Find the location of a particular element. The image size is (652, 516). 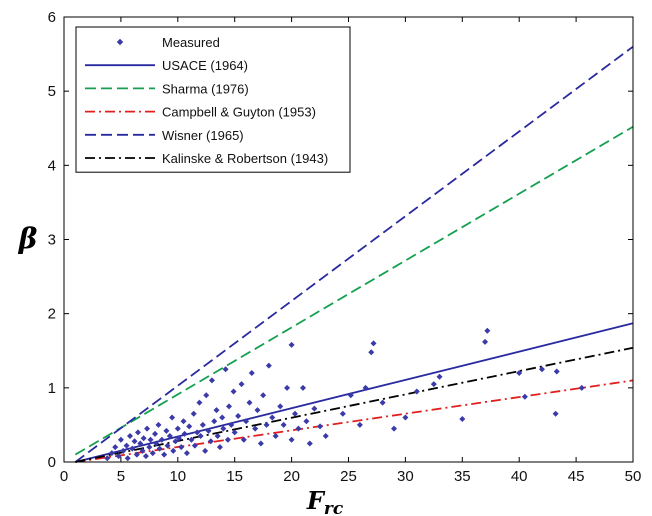

x-tick-label: 50 is located at coordinates (633, 476).